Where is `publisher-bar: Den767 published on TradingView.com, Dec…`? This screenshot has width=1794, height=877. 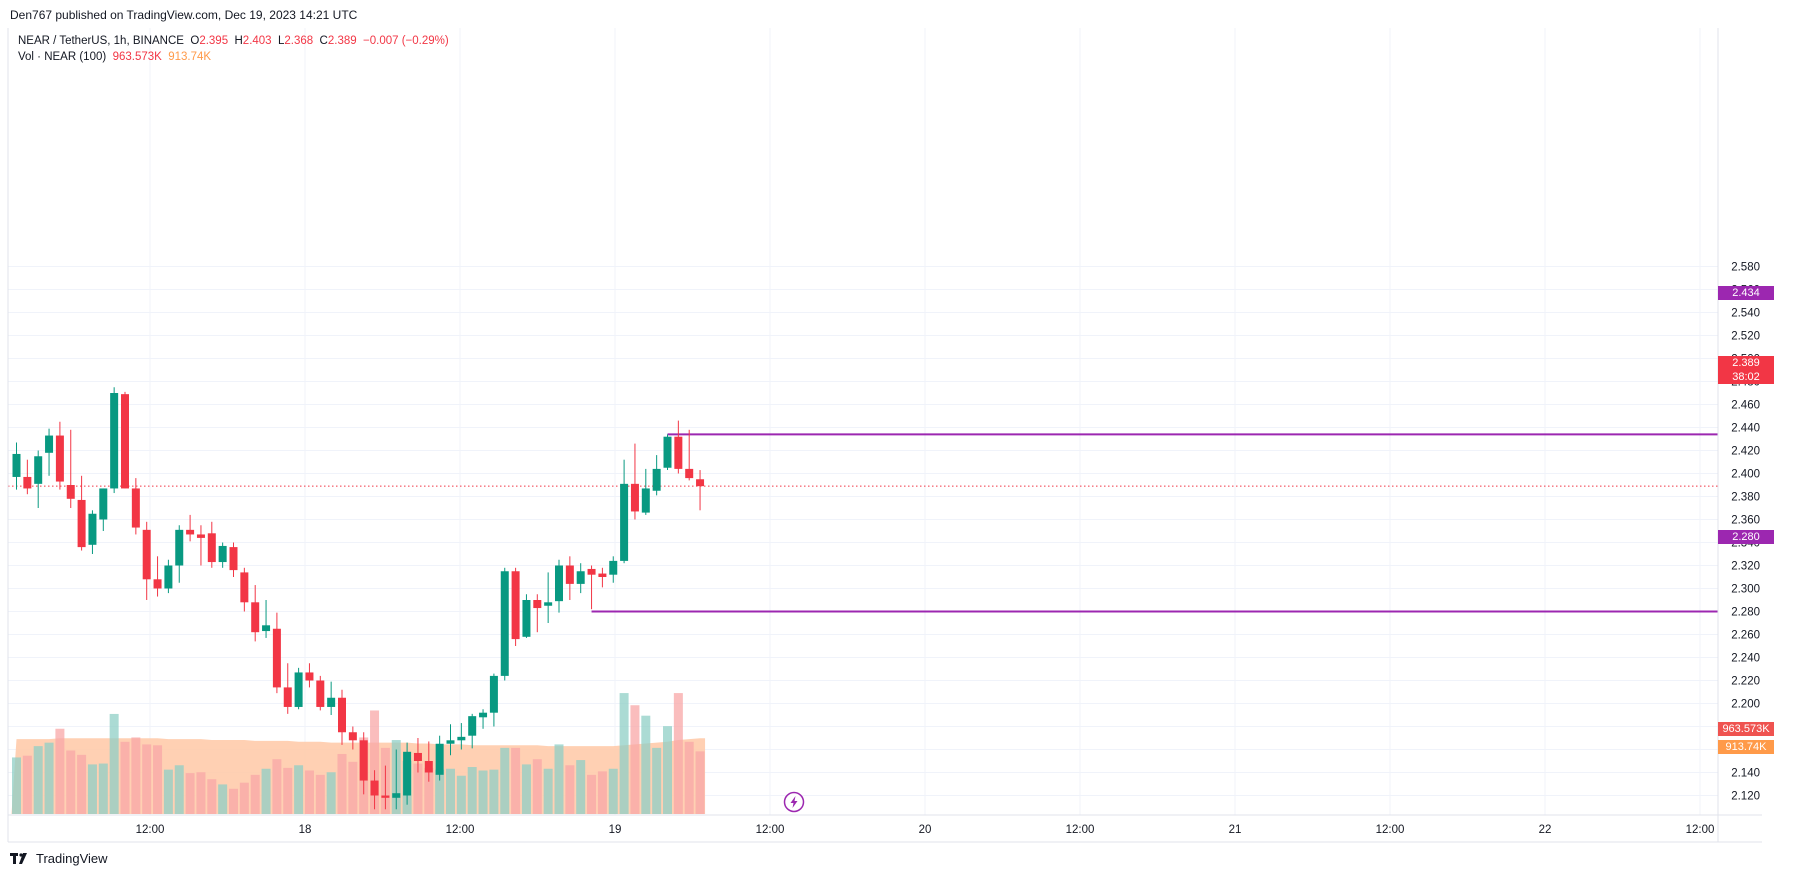
publisher-bar: Den767 published on TradingView.com, Dec… is located at coordinates (897, 14).